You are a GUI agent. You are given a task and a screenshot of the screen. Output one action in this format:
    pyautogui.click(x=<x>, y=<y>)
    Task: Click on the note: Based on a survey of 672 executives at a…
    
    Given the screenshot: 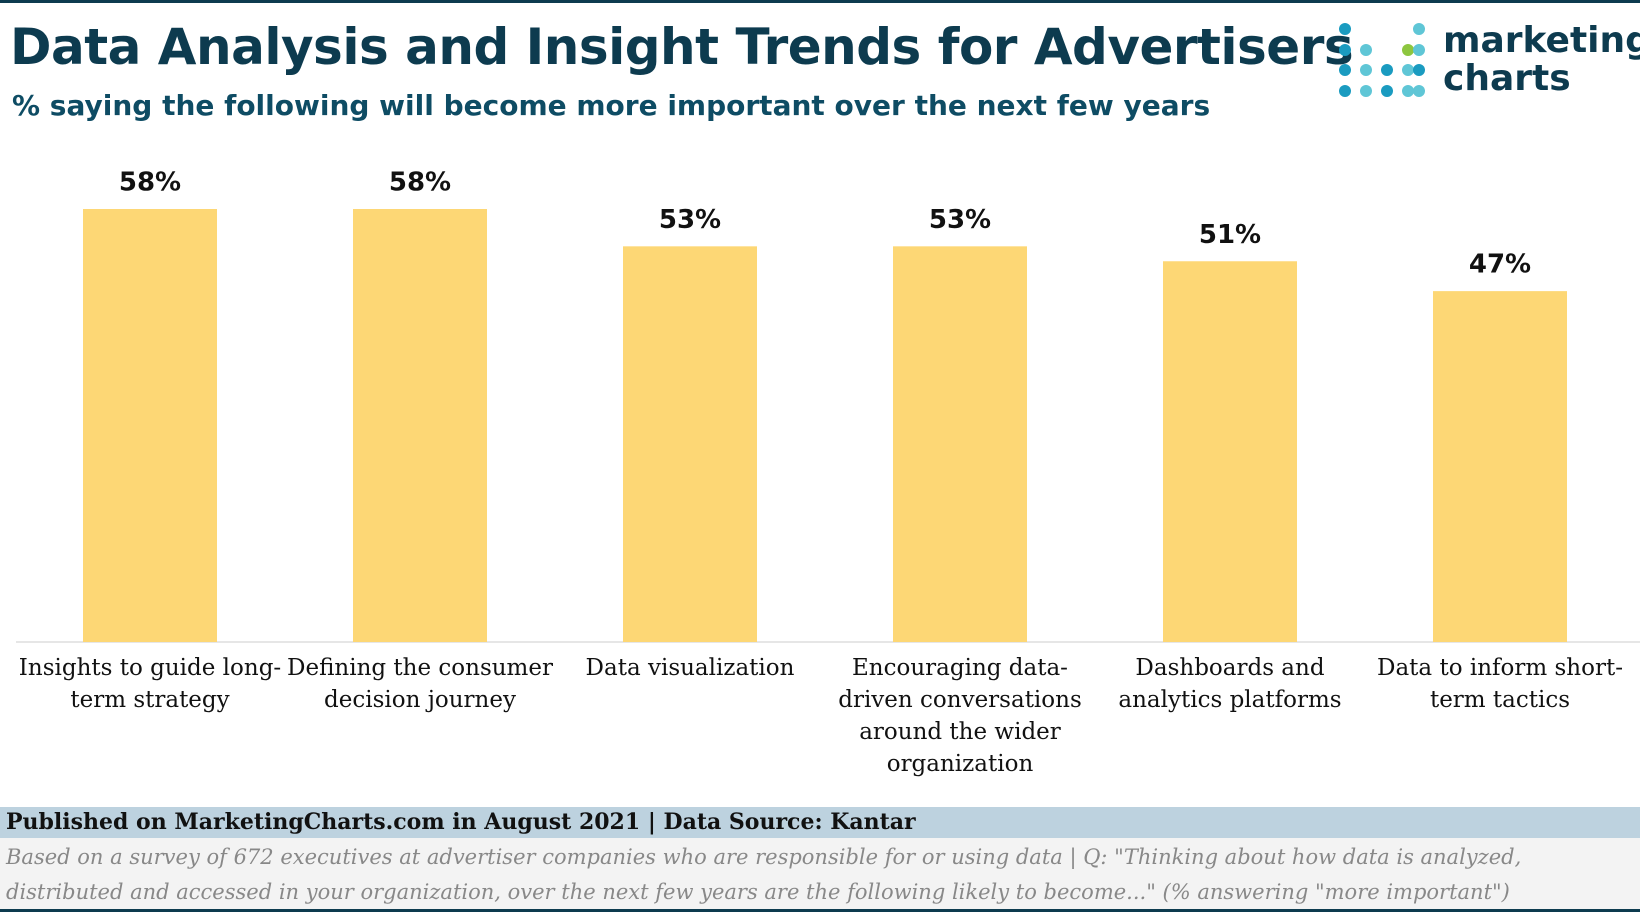 What is the action you would take?
    pyautogui.click(x=764, y=874)
    